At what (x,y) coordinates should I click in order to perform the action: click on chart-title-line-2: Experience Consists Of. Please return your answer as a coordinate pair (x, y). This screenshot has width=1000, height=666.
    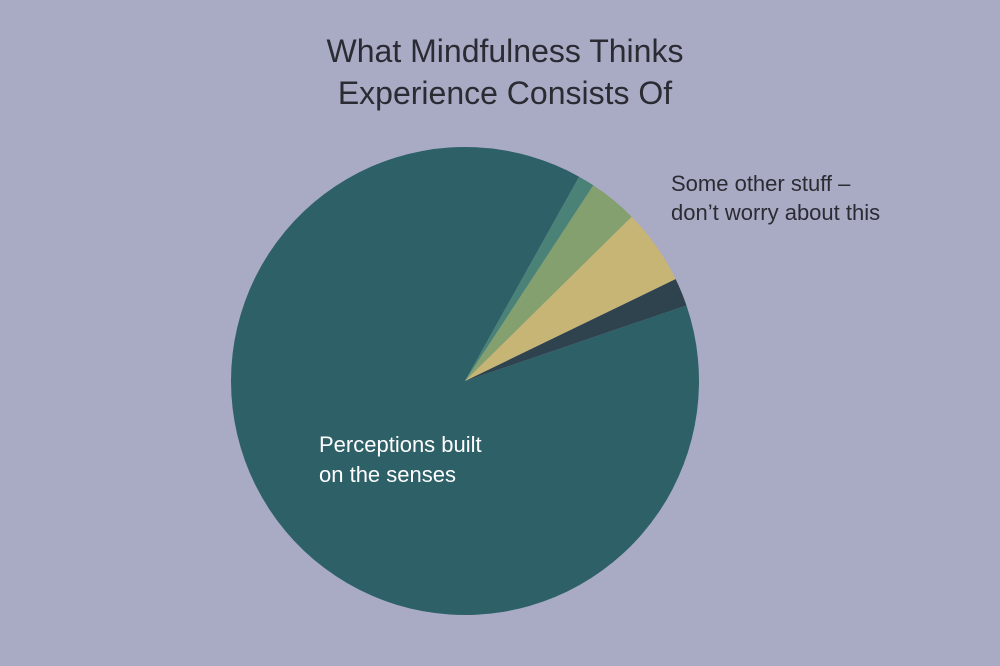
    Looking at the image, I should click on (505, 93).